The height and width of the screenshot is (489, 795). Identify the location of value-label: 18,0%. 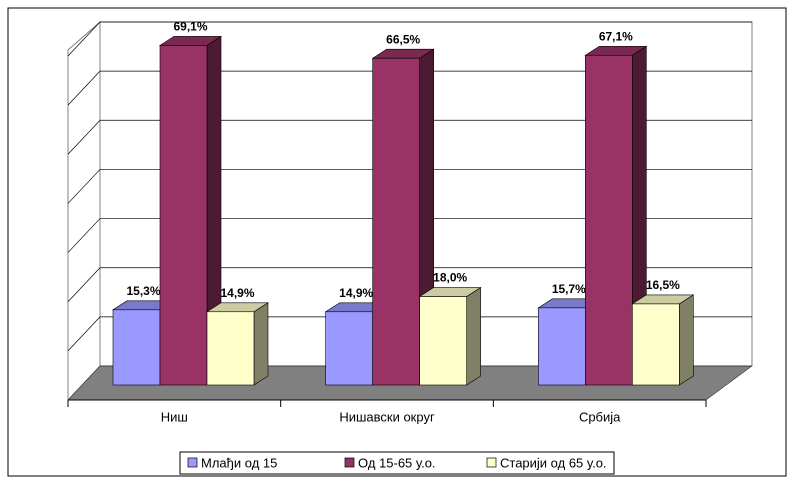
(450, 278).